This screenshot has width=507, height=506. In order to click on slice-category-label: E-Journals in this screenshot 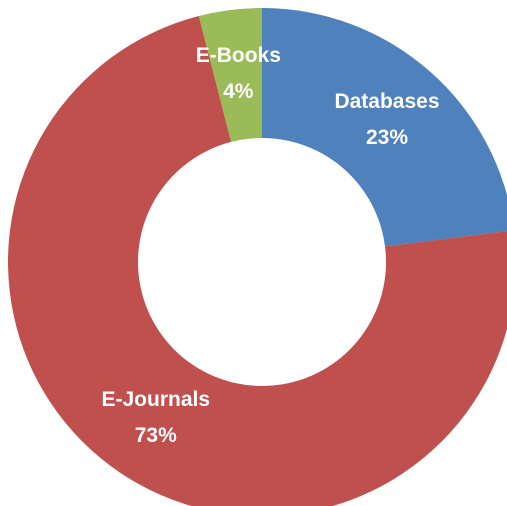, I will do `click(156, 399)`.